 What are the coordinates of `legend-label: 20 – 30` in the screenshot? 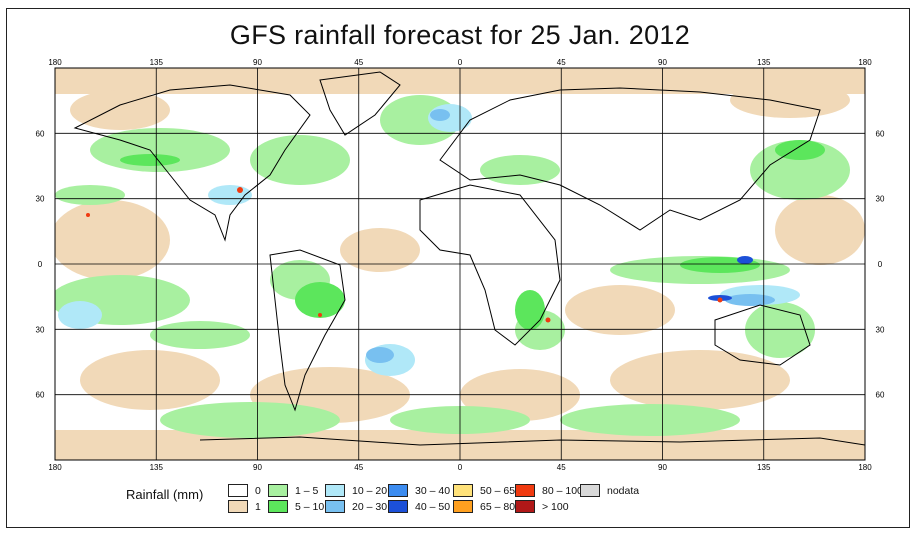 It's located at (370, 507).